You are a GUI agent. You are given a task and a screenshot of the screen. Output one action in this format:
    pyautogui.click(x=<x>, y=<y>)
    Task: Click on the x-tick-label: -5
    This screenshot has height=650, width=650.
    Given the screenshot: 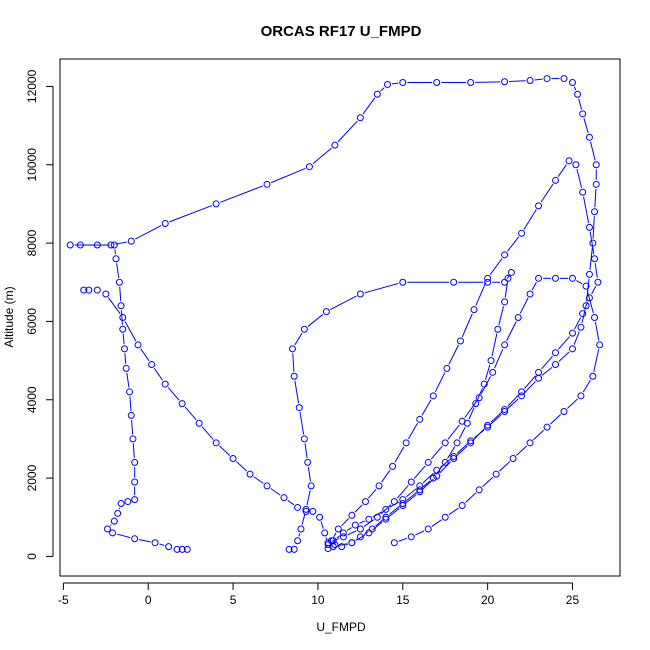 What is the action you would take?
    pyautogui.click(x=63, y=600)
    